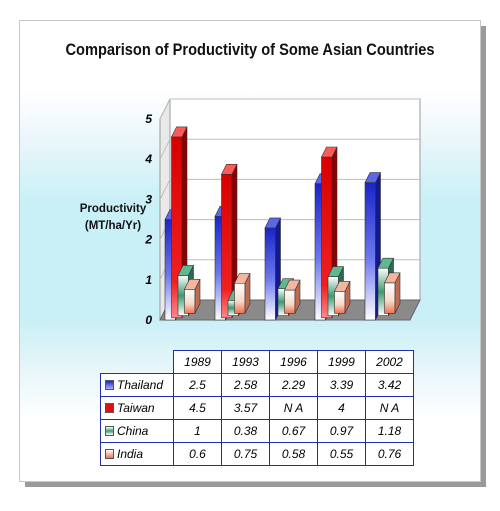 The width and height of the screenshot is (500, 511). I want to click on legend-entry-taiwan: Taiwan, so click(137, 408).